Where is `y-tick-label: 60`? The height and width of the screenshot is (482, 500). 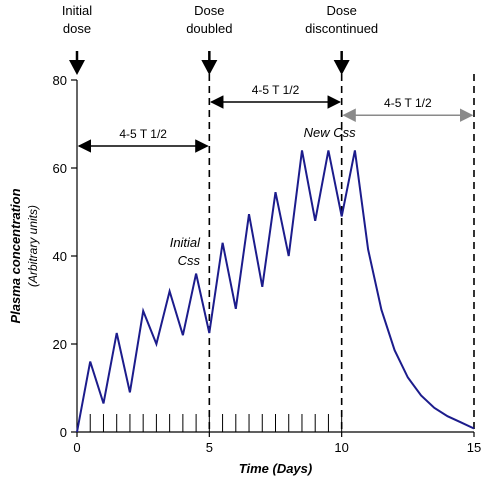
y-tick-label: 60 is located at coordinates (60, 168).